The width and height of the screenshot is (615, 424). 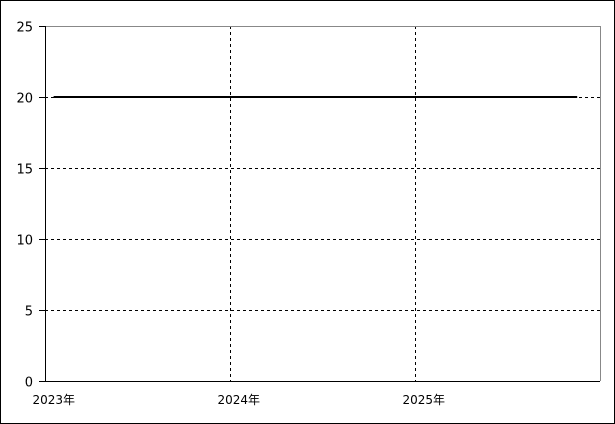 I want to click on y-tick-label: 10, so click(x=24, y=241).